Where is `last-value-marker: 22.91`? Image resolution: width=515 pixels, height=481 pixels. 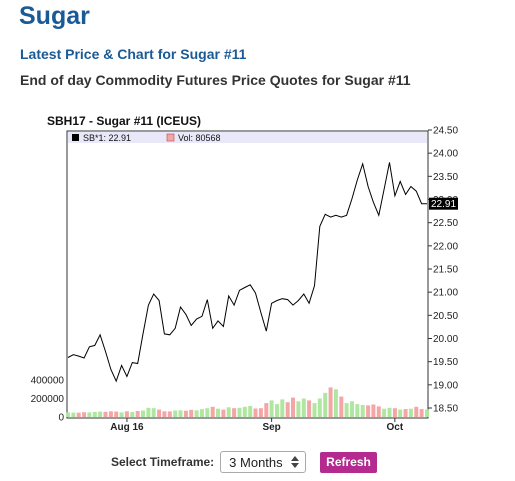
last-value-marker: 22.91 is located at coordinates (443, 203).